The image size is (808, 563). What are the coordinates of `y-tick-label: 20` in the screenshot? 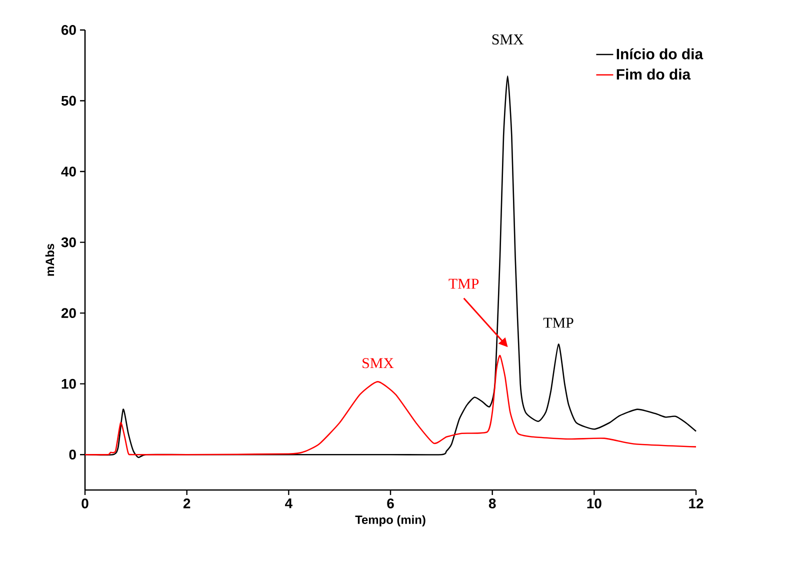 It's located at (68, 313).